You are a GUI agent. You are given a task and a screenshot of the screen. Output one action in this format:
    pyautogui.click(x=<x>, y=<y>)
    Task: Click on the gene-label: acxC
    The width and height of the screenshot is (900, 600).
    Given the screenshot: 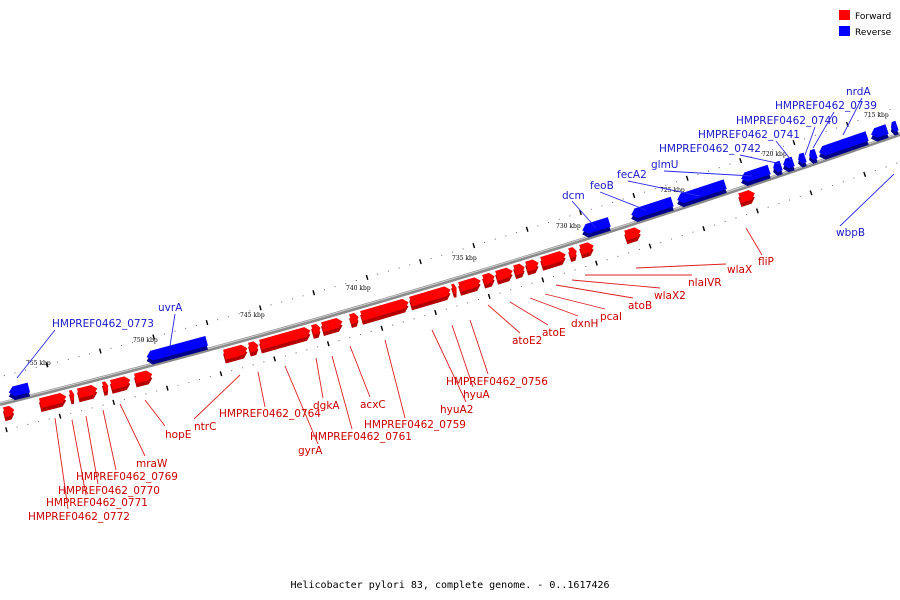 What is the action you would take?
    pyautogui.click(x=373, y=405)
    